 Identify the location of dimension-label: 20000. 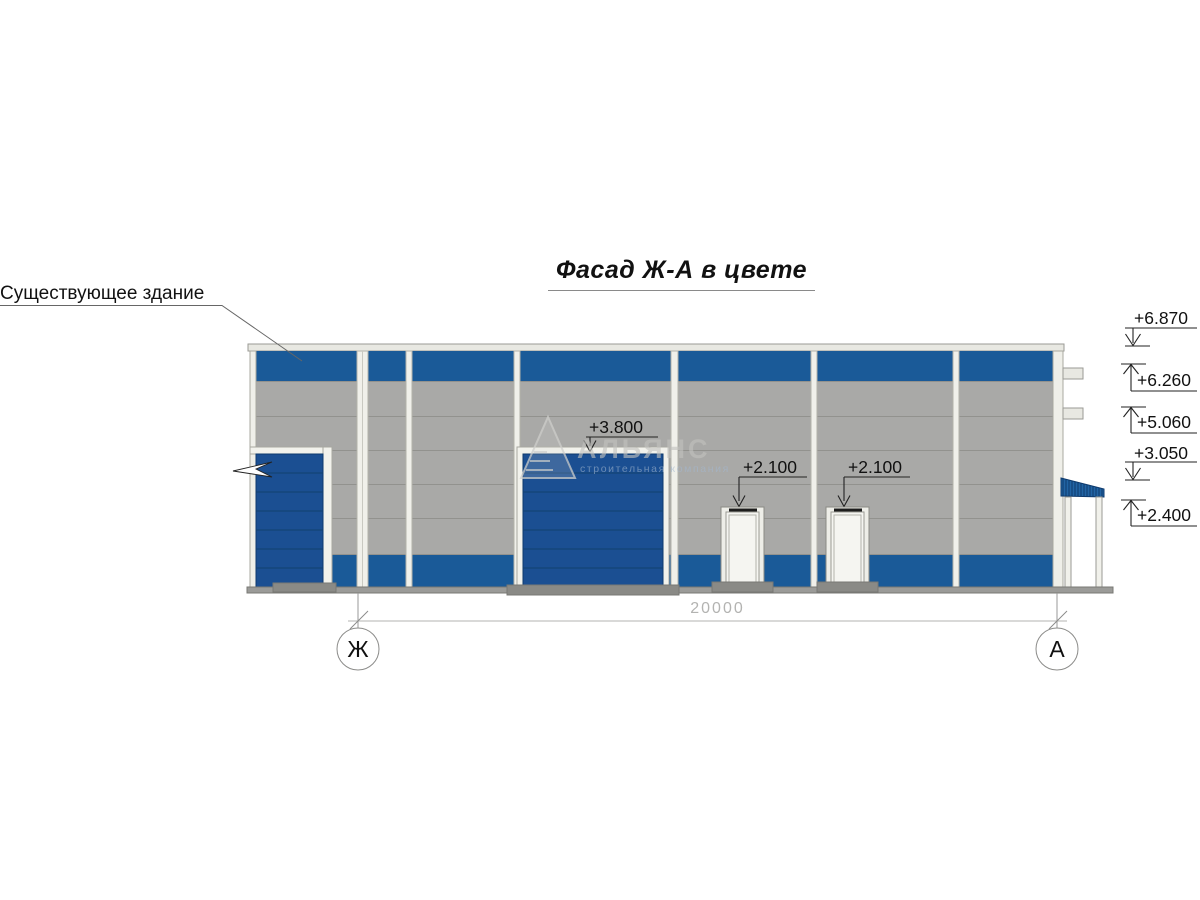
(717, 608).